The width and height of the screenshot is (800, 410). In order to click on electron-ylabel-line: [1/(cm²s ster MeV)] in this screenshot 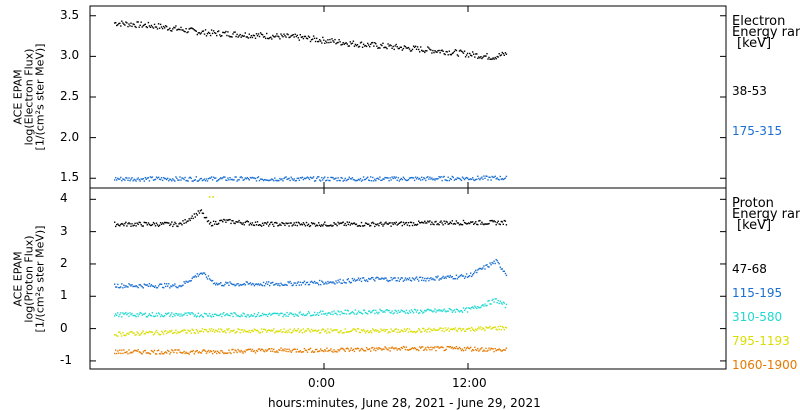, I will do `click(40, 97)`.